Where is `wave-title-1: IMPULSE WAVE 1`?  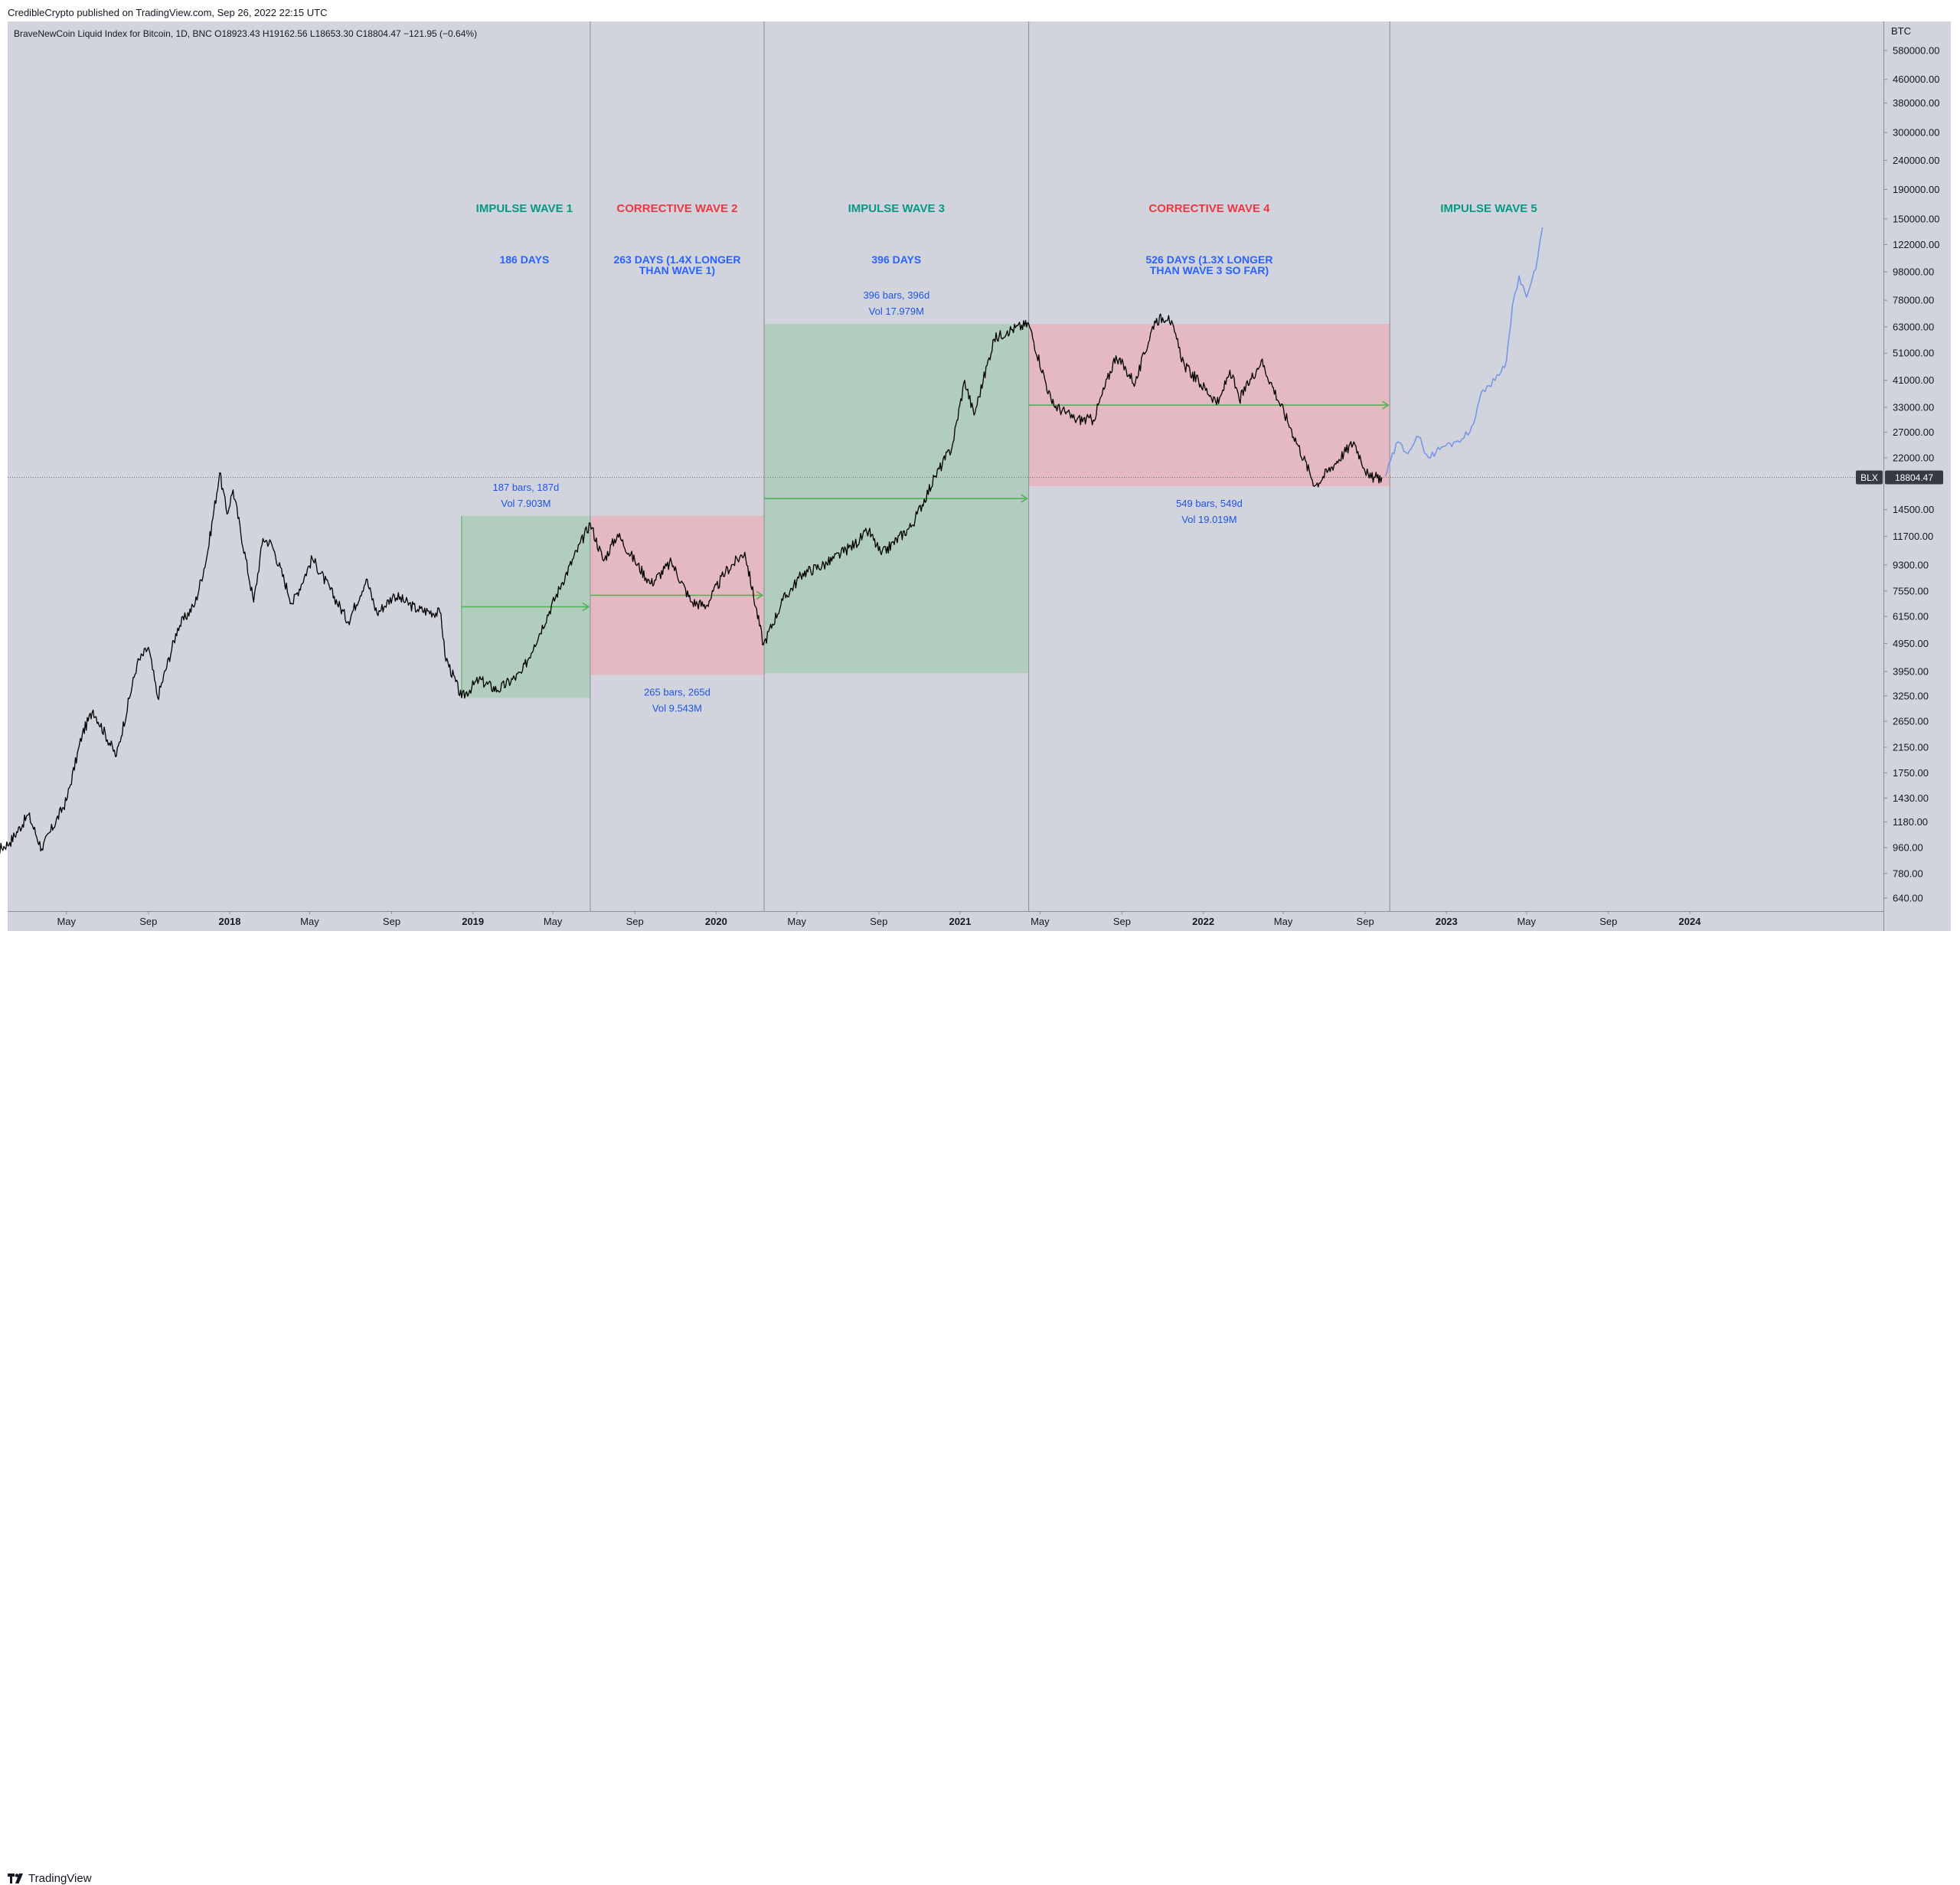
wave-title-1: IMPULSE WAVE 1 is located at coordinates (524, 208).